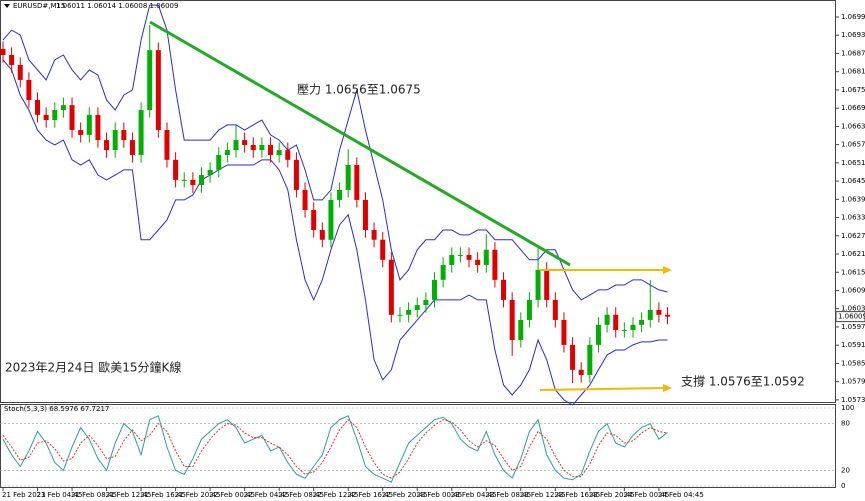 The image size is (865, 501). What do you see at coordinates (612, 495) in the screenshot?
I see `x-tick-label: 23 Feb 20:45` at bounding box center [612, 495].